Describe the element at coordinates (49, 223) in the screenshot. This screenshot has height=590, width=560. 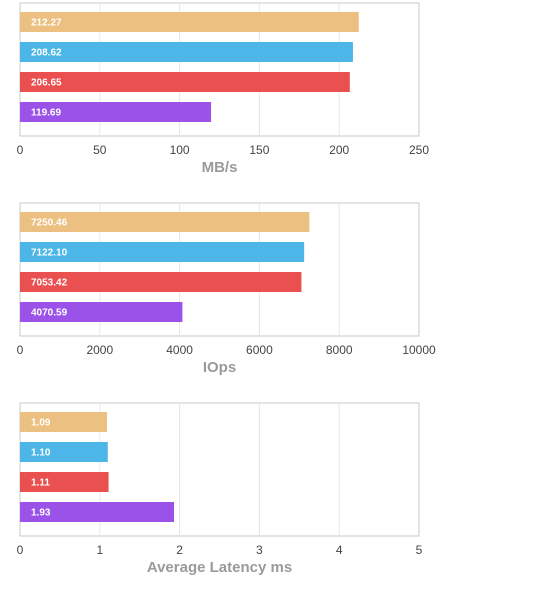
I see `iops-bar-label: 7250.46` at that location.